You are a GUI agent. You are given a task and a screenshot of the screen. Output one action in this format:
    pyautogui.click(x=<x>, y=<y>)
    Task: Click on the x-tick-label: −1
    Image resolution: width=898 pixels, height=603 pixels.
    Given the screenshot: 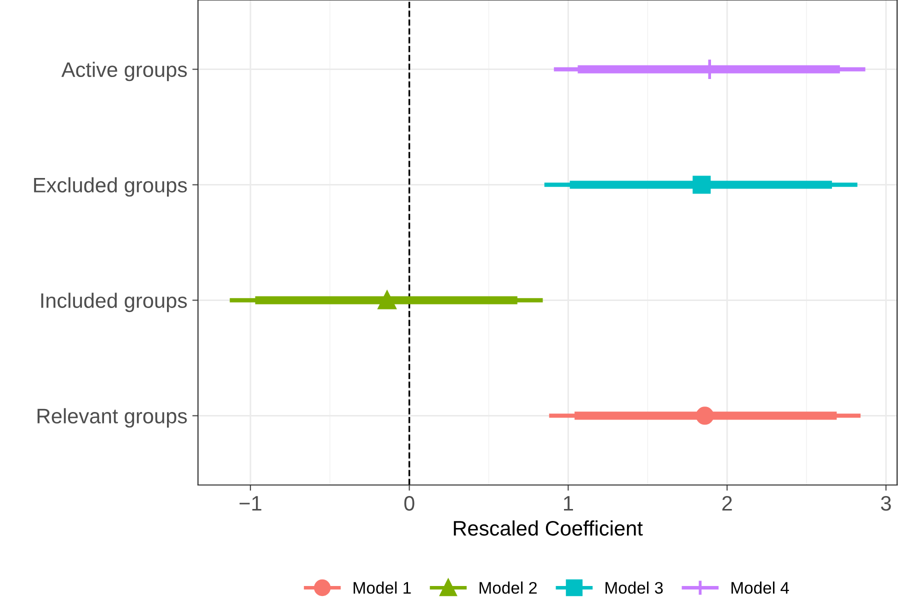 What is the action you would take?
    pyautogui.click(x=251, y=503)
    